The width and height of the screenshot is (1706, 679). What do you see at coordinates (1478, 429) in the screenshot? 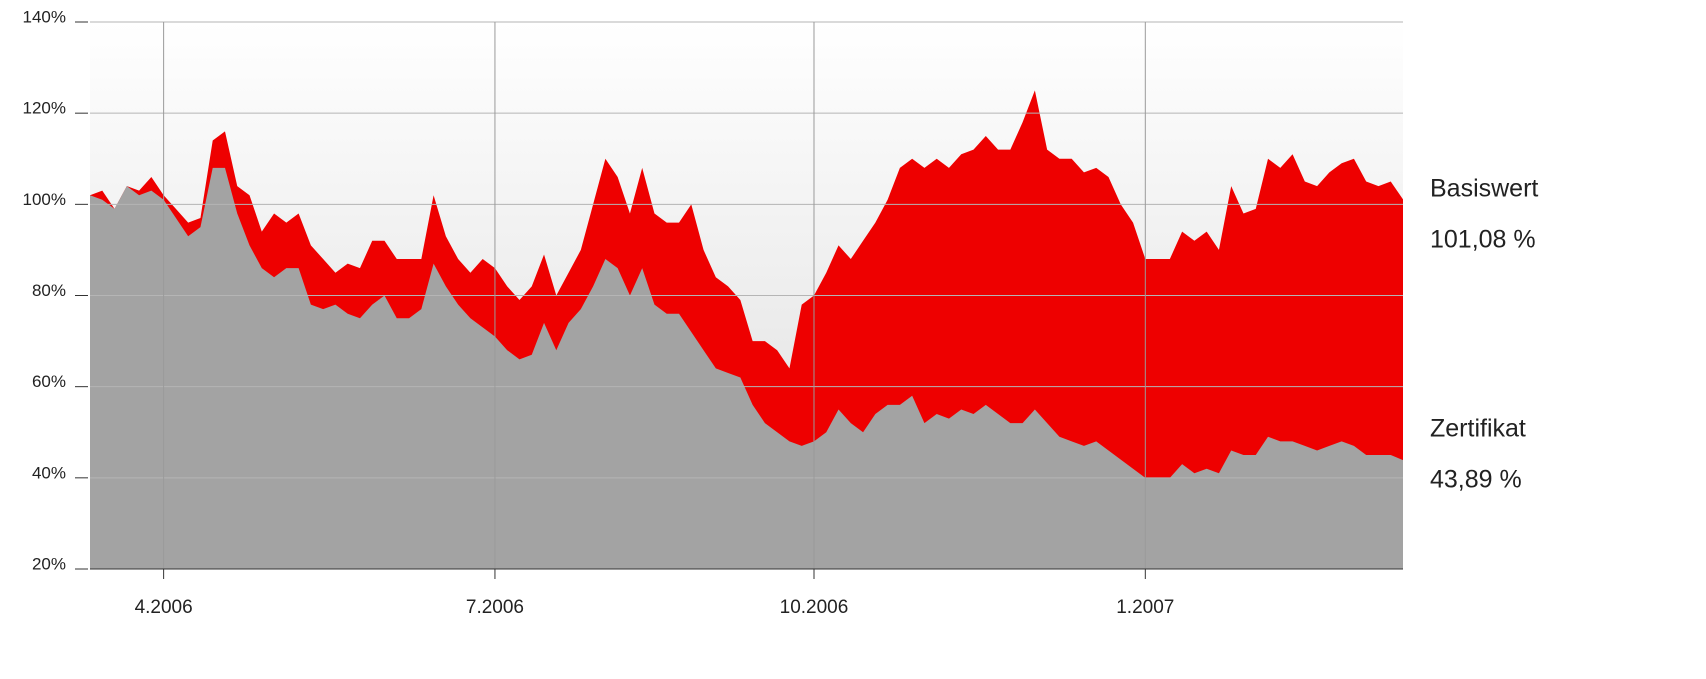
I see `legend-label: Zertifikat` at bounding box center [1478, 429].